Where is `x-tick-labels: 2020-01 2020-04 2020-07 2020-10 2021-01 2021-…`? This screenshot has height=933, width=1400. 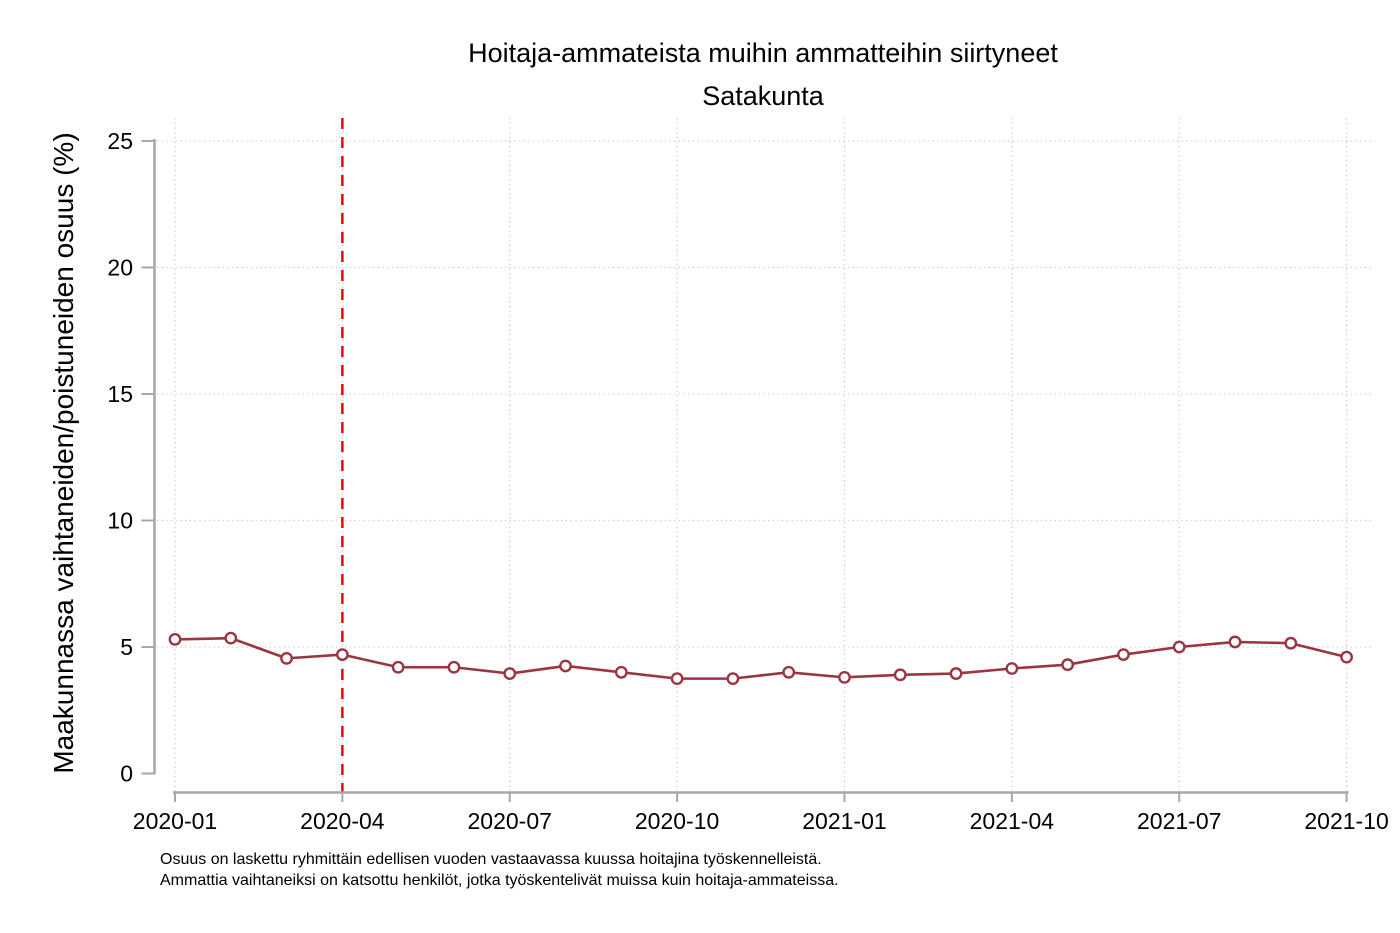 x-tick-labels: 2020-01 2020-04 2020-07 2020-10 2021-01 2021-… is located at coordinates (761, 821).